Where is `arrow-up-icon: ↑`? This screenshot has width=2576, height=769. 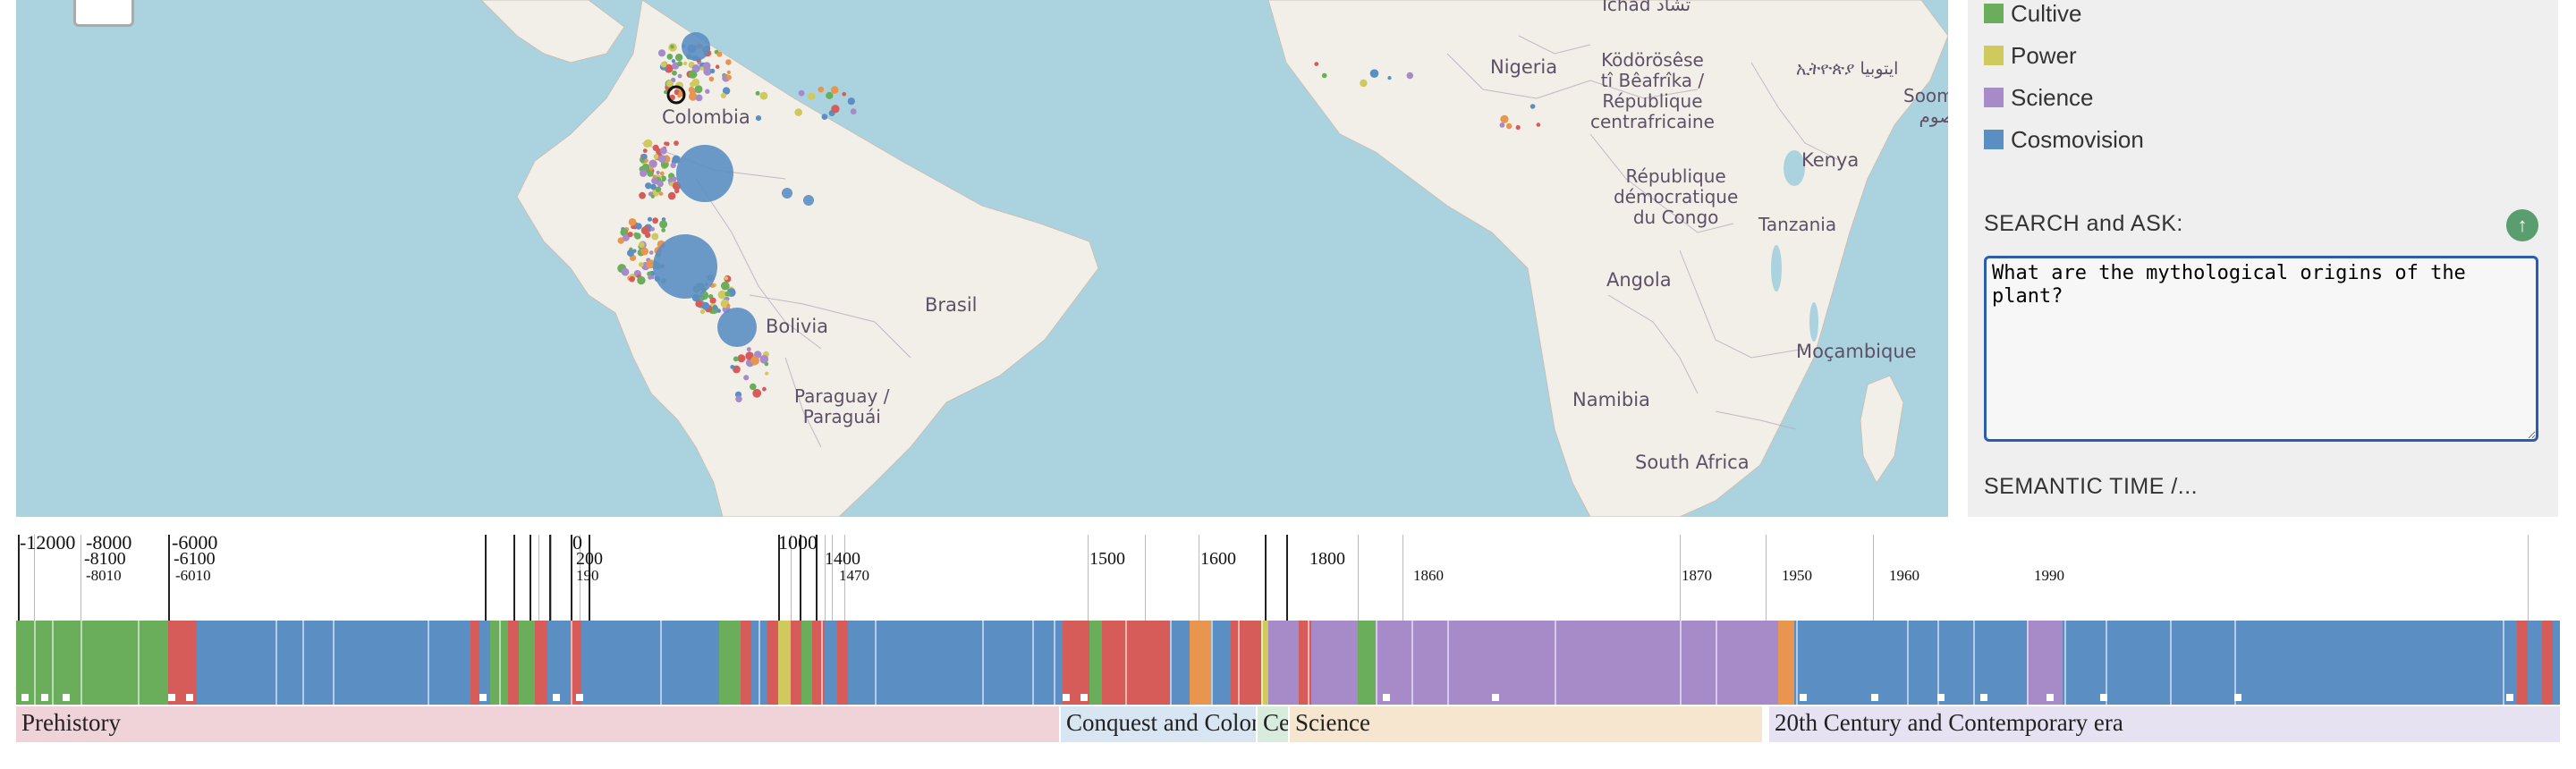 arrow-up-icon: ↑ is located at coordinates (2522, 225).